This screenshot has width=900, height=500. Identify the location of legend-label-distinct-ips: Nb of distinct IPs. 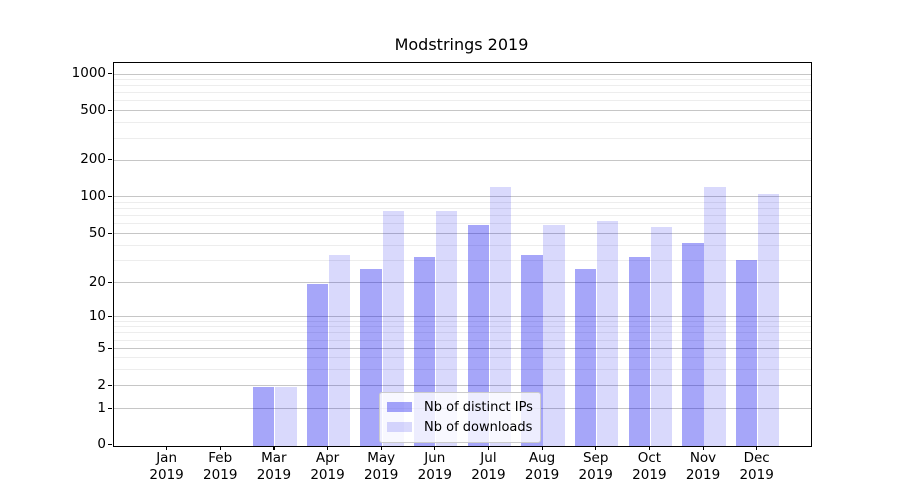
(478, 407).